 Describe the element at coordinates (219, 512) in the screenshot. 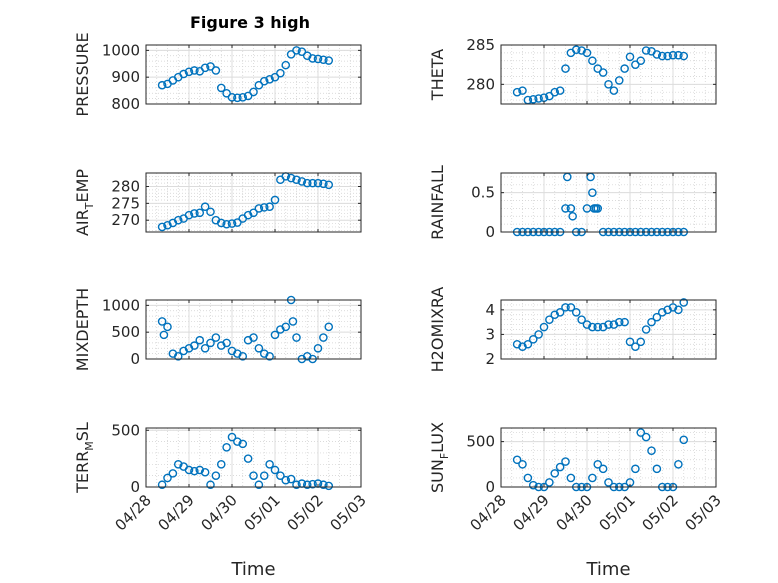

I see `x-tick-label: 04/30` at that location.